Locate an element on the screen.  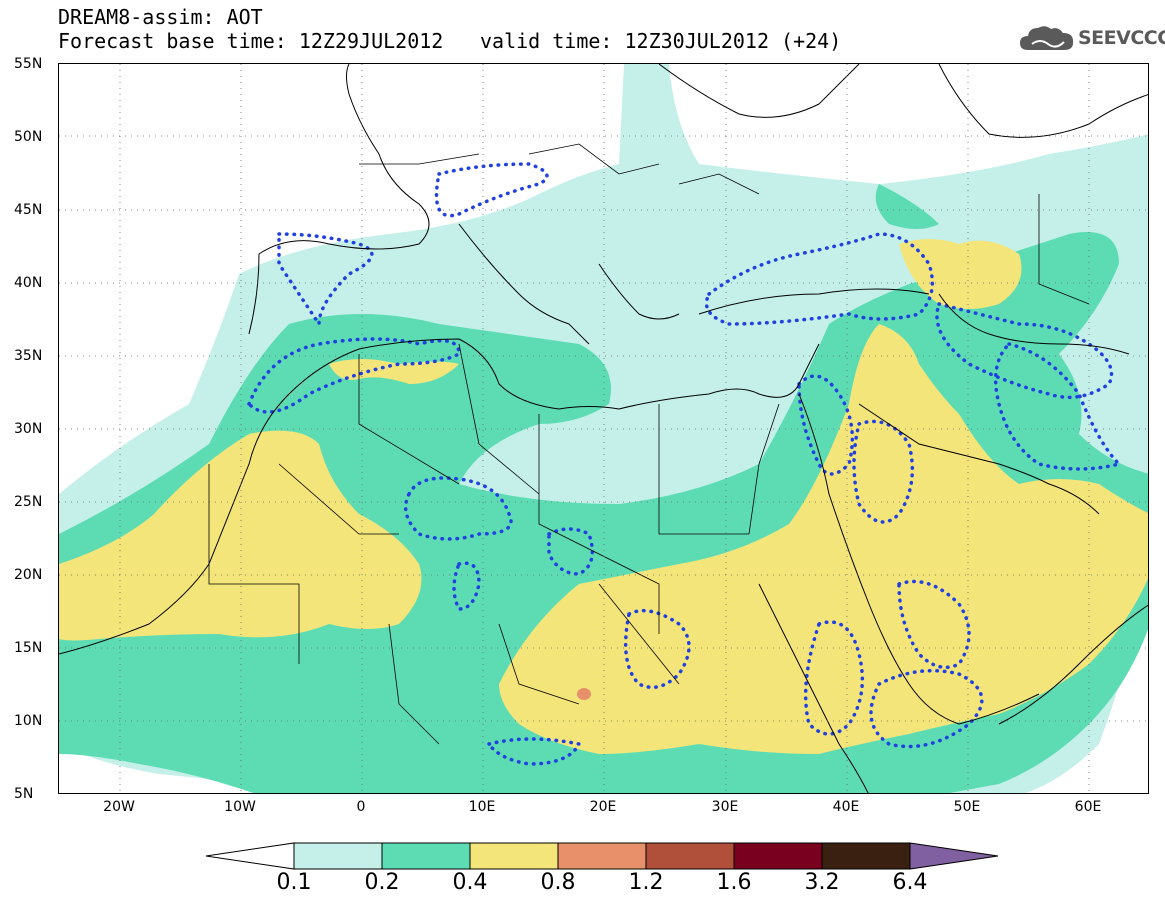
lat-label: 15N is located at coordinates (28, 648).